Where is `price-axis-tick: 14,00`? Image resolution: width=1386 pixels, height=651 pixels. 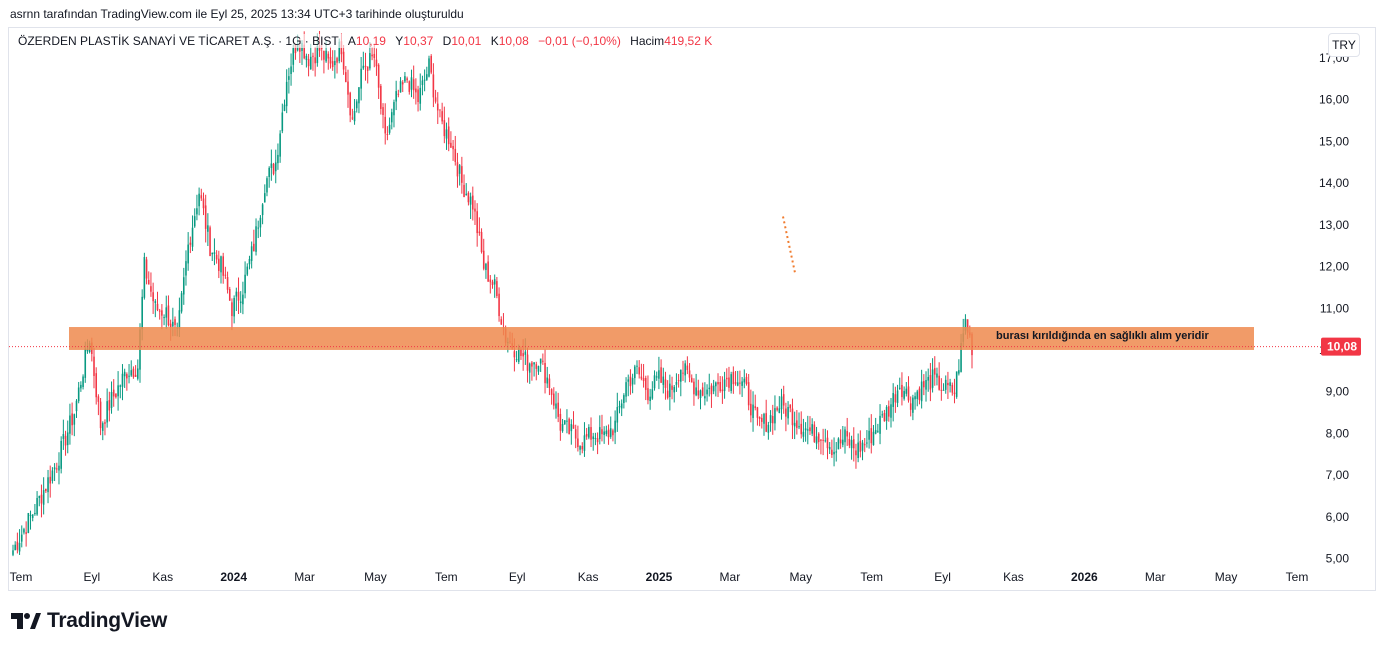 price-axis-tick: 14,00 is located at coordinates (1334, 183).